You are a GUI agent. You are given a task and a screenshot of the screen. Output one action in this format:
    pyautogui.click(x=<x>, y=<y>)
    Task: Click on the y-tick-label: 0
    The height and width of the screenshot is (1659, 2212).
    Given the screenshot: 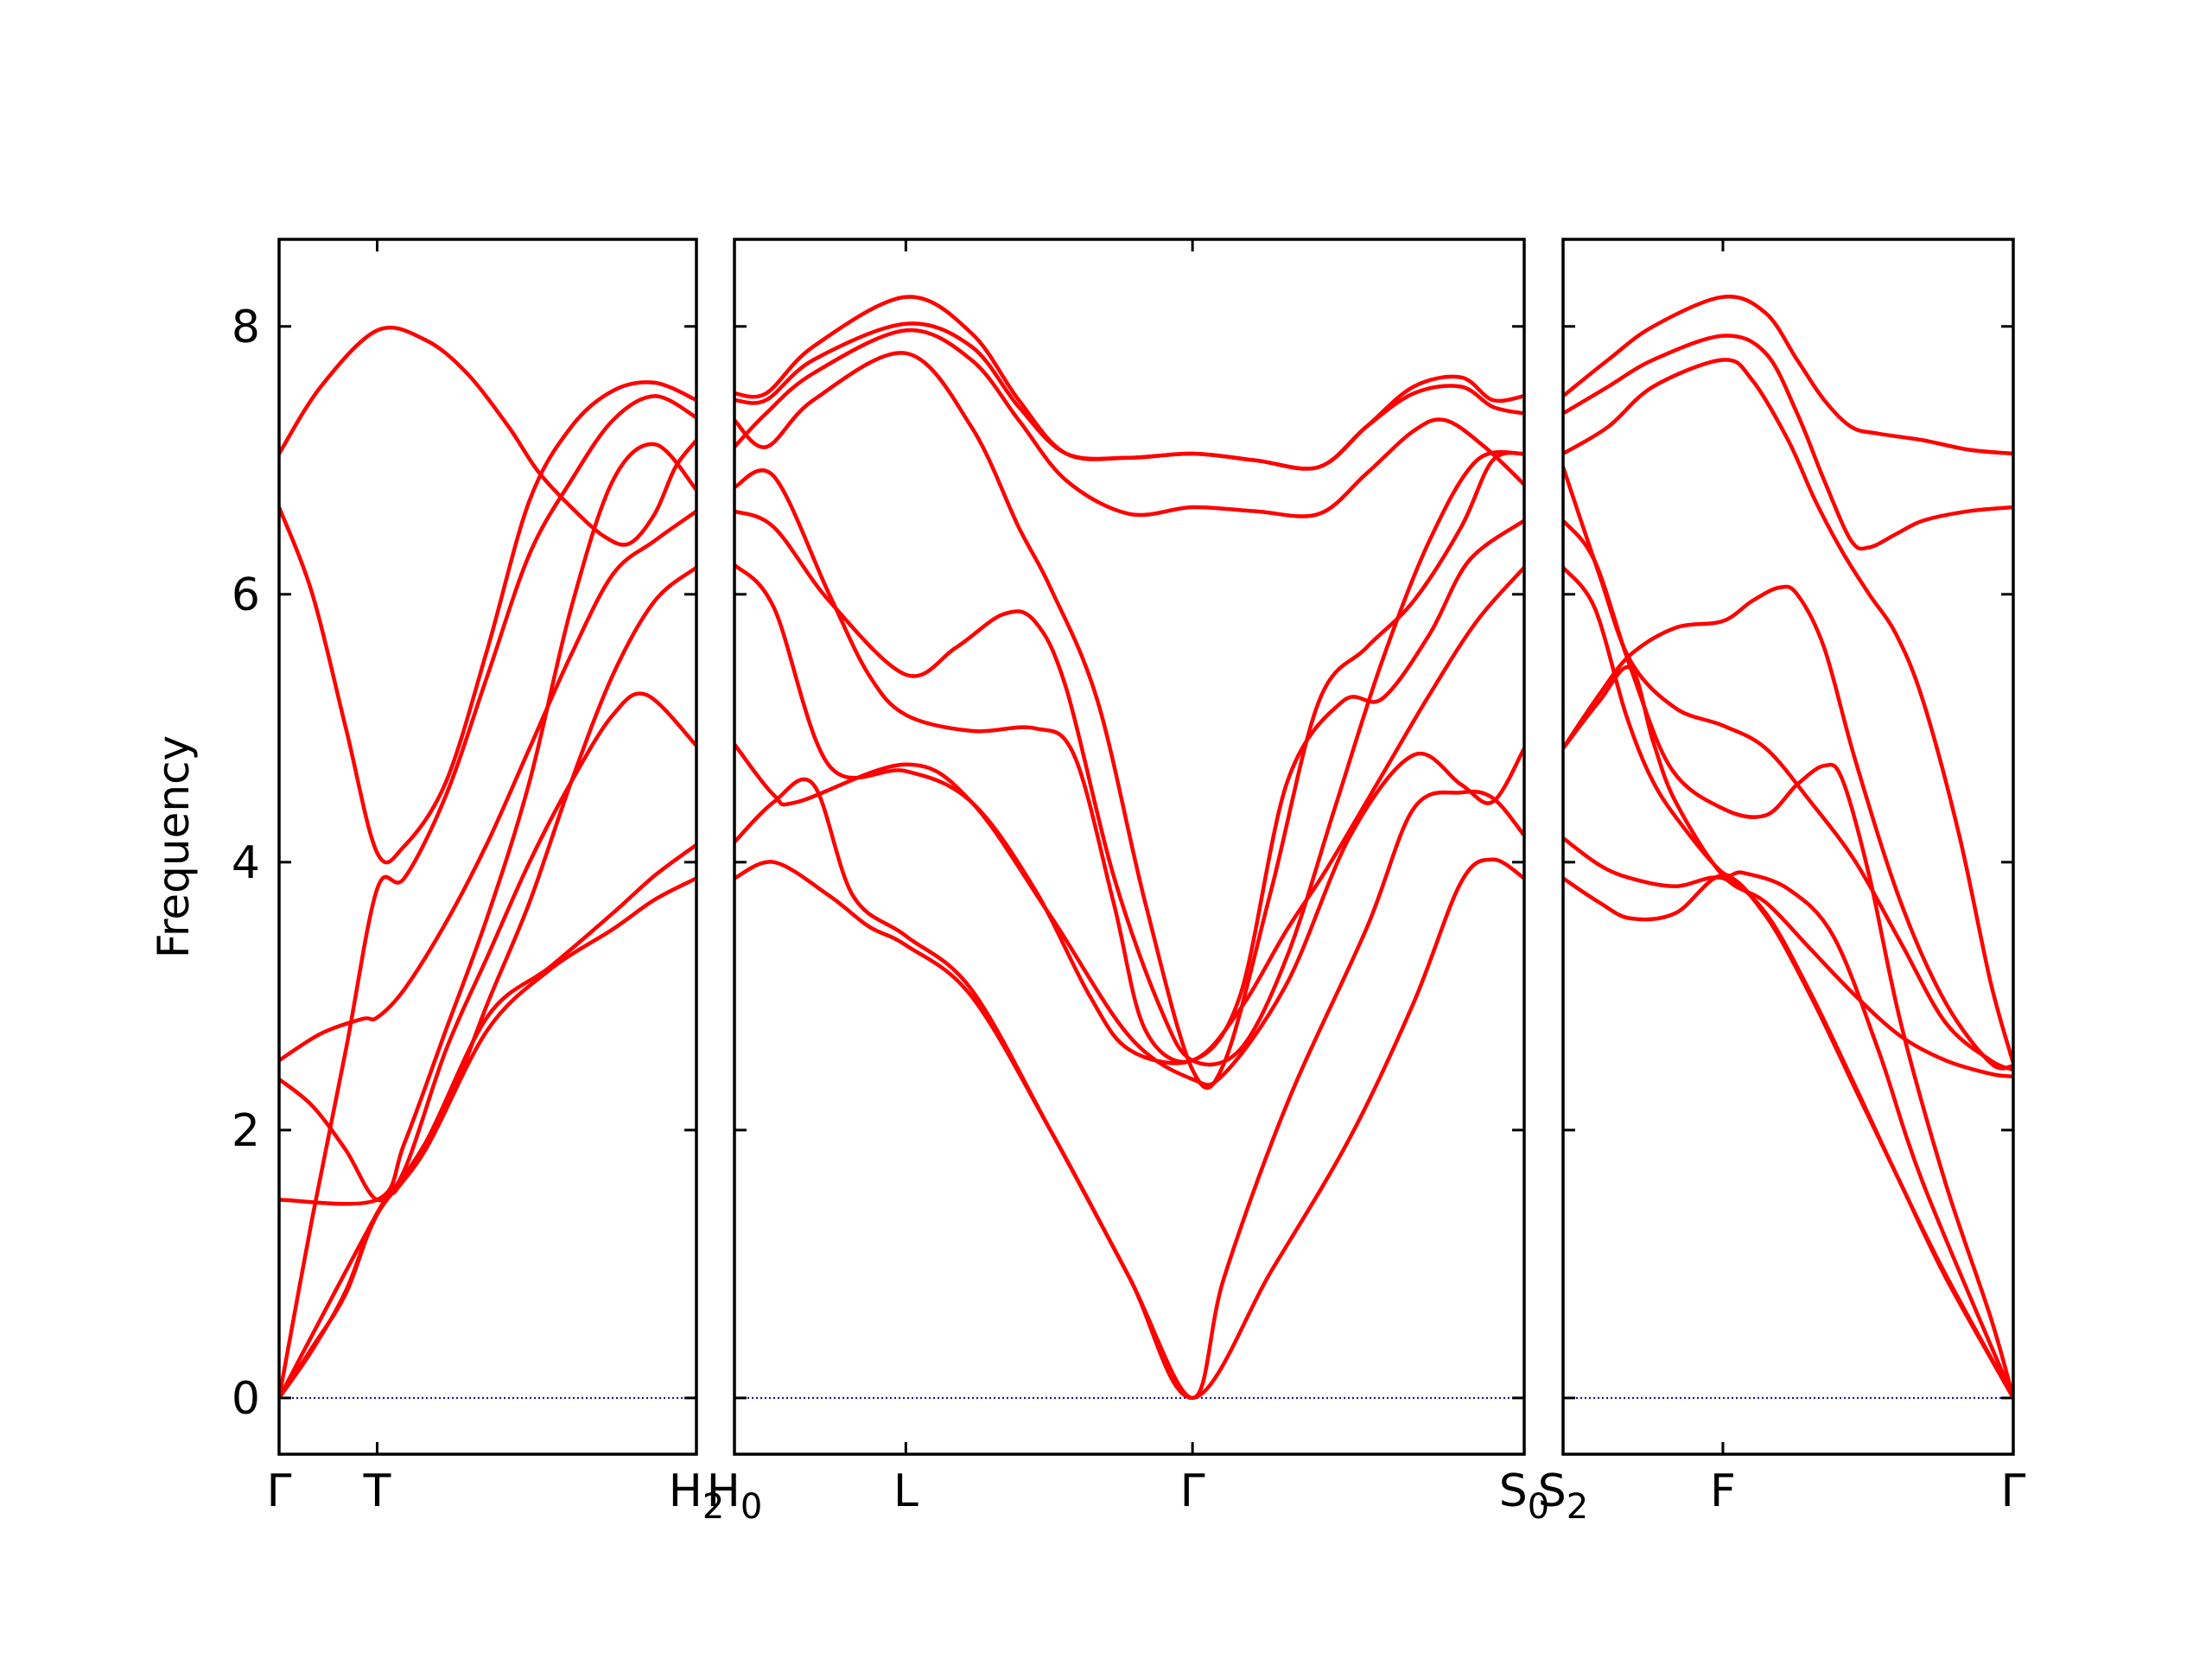 What is the action you would take?
    pyautogui.click(x=246, y=1399)
    